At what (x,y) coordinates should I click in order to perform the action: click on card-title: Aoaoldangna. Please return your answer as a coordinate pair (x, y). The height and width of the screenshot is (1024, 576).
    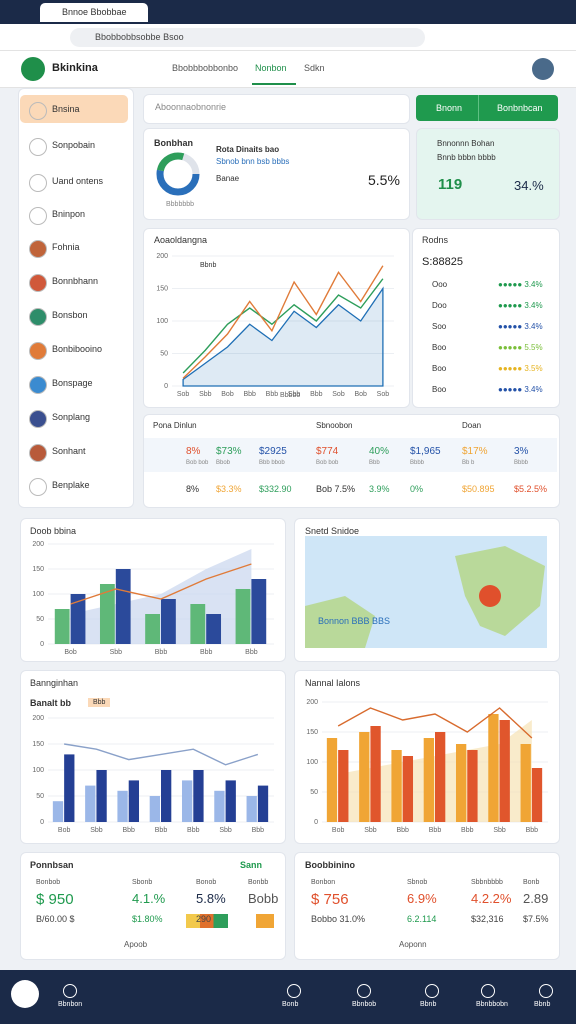
    Looking at the image, I should click on (181, 240).